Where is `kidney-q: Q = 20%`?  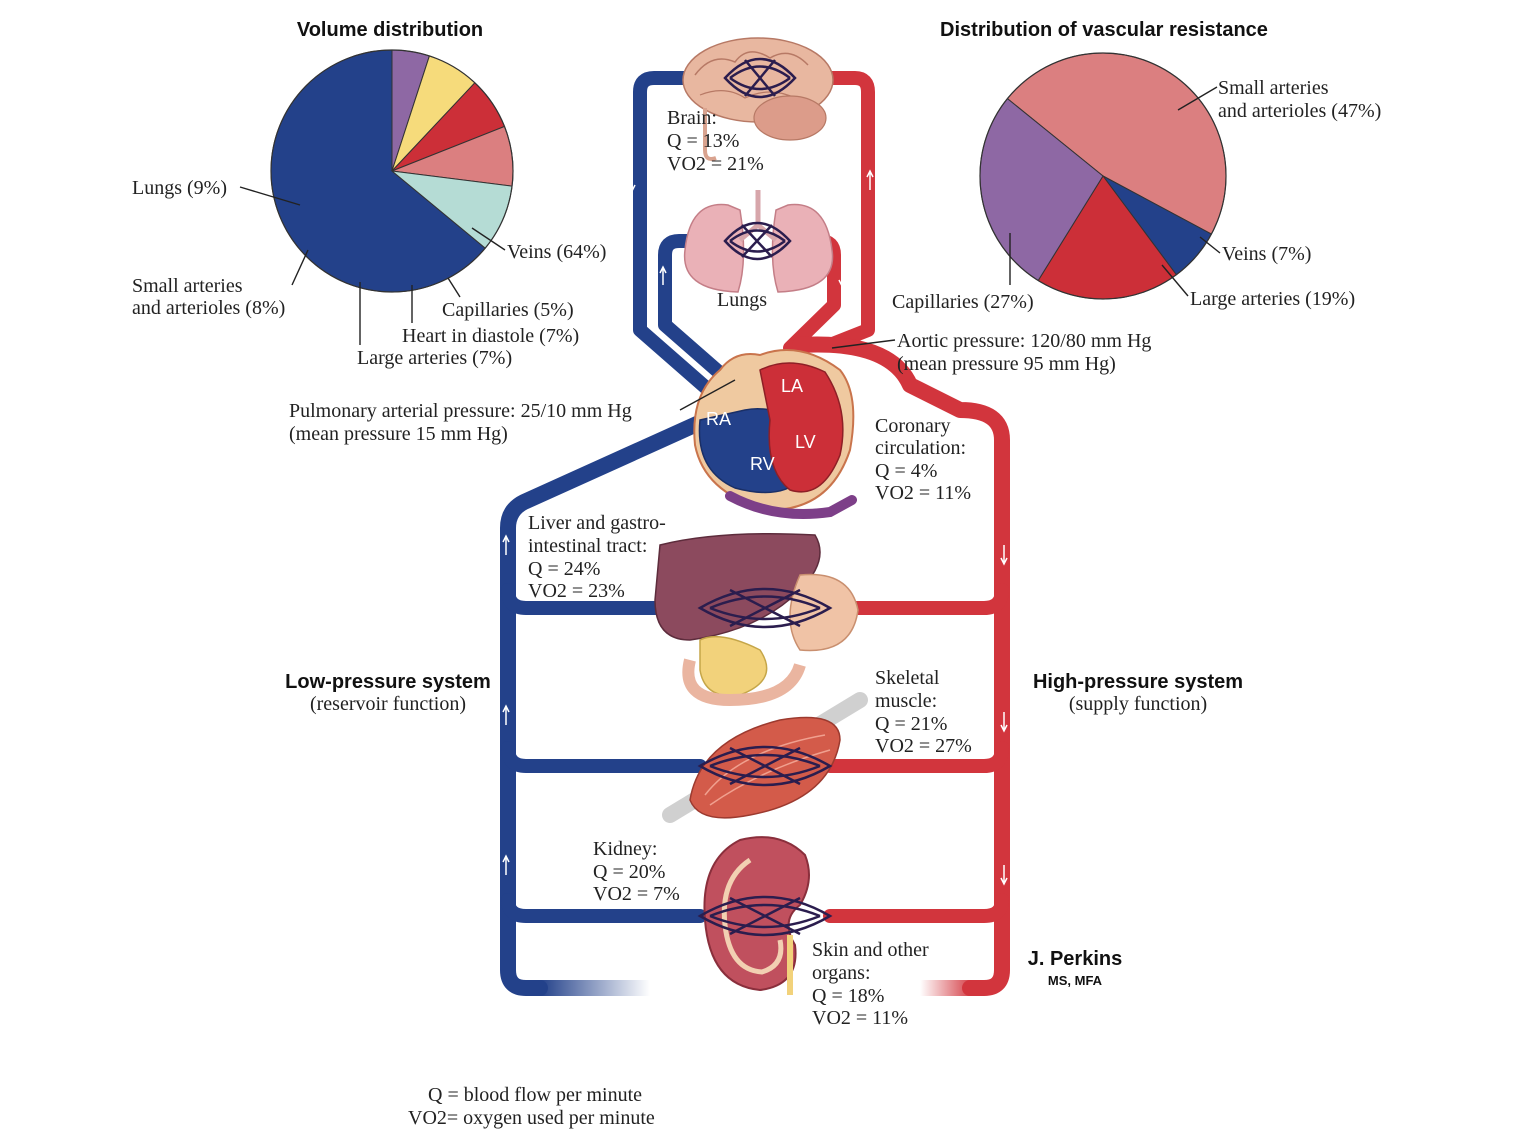 kidney-q: Q = 20% is located at coordinates (629, 872).